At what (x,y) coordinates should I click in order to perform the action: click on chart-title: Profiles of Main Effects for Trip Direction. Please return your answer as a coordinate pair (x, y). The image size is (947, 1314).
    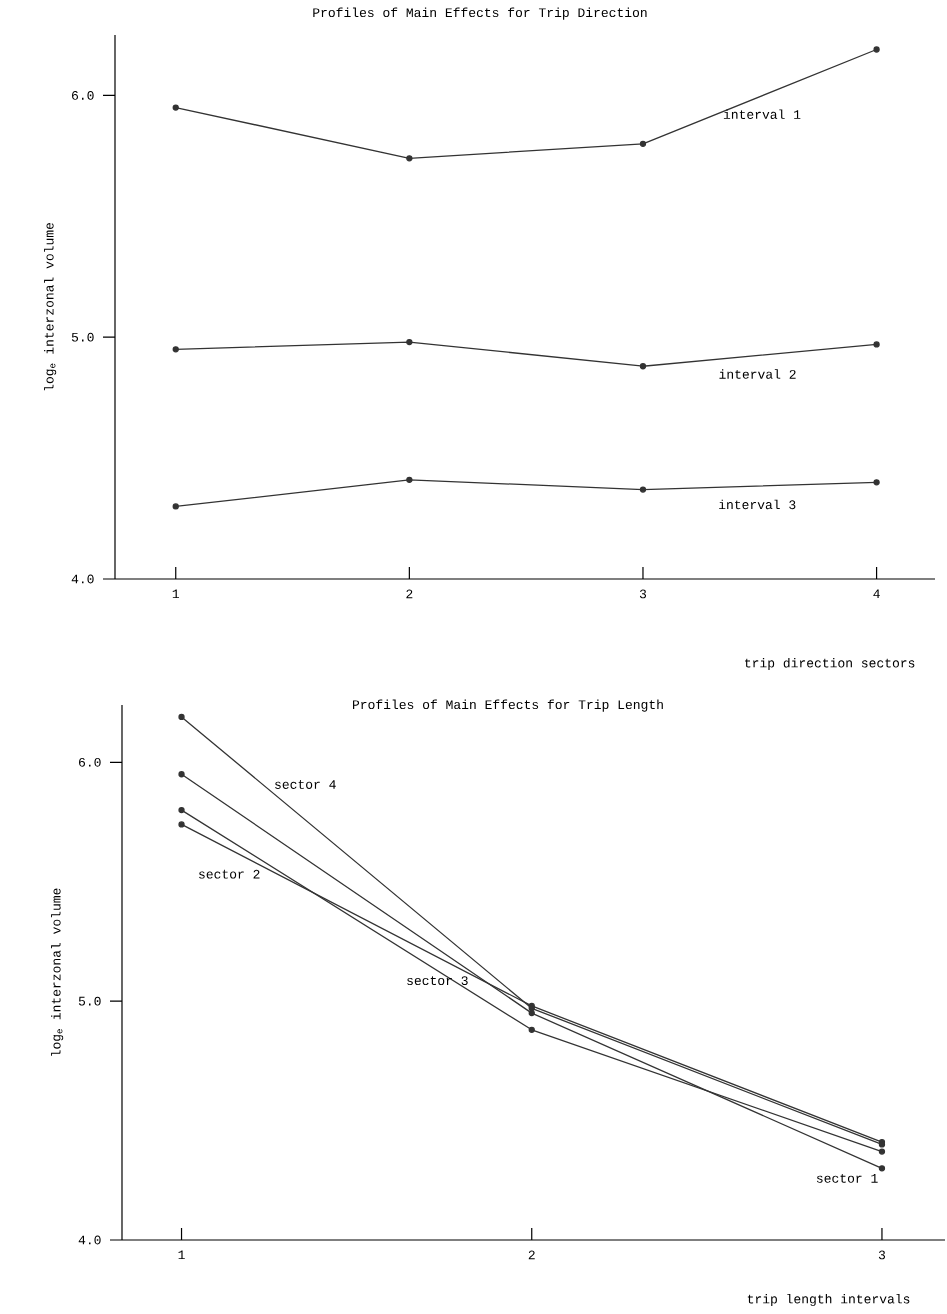
    Looking at the image, I should click on (480, 13).